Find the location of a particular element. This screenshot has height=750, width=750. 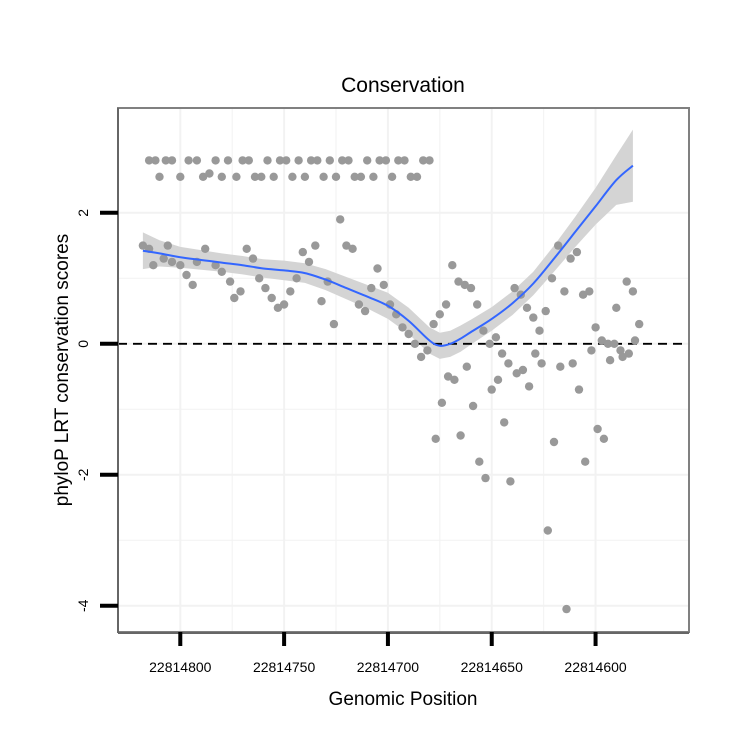

x-tick-label: 22814600 is located at coordinates (595, 667).